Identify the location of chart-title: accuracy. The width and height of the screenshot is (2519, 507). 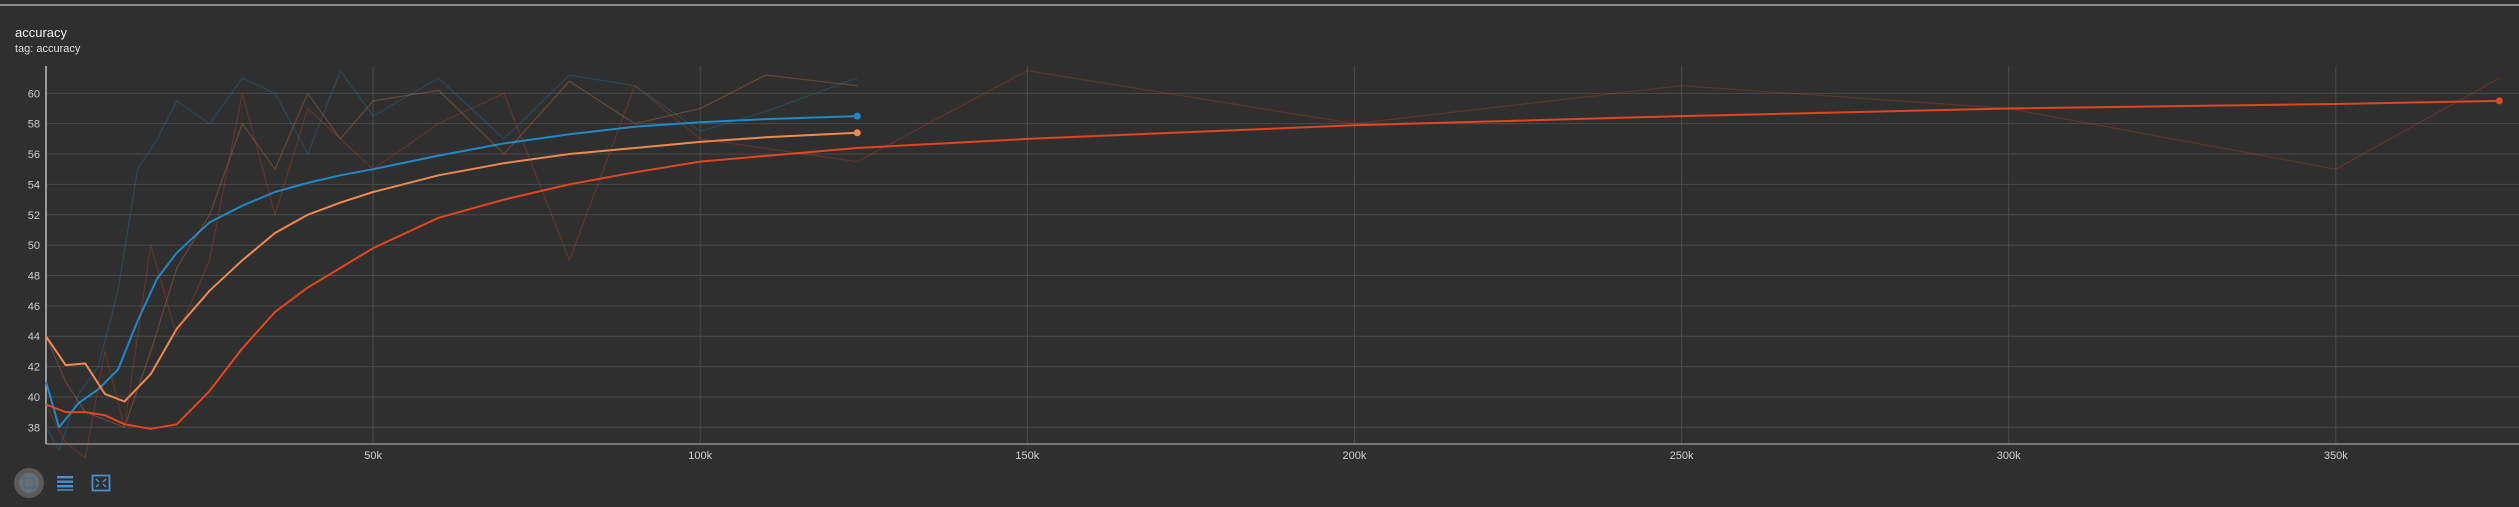
(41, 32).